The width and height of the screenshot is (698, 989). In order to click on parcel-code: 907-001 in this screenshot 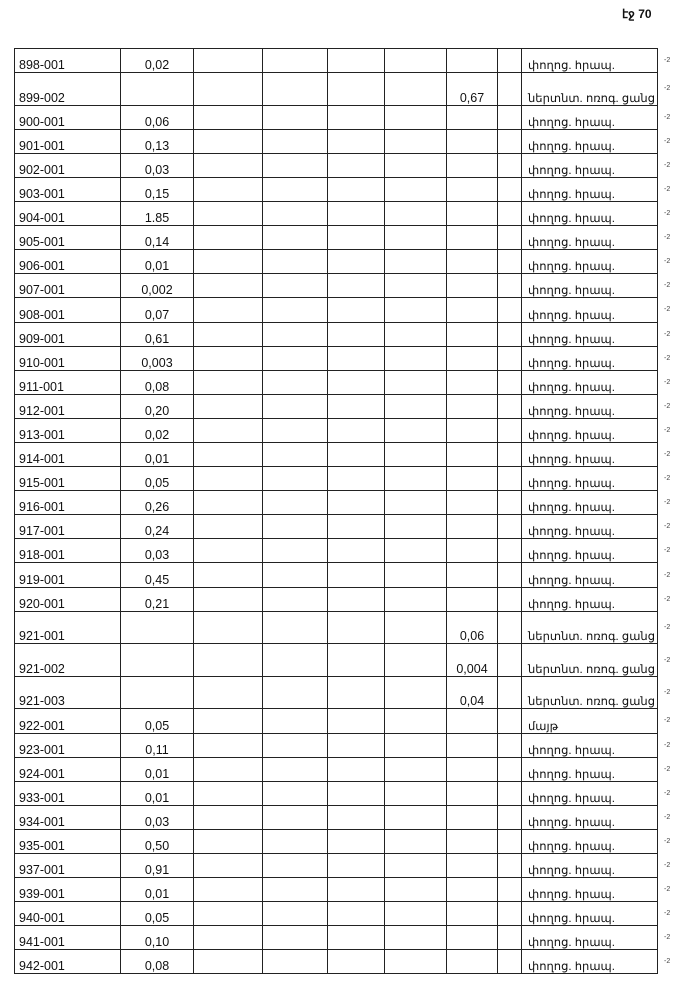, I will do `click(67, 286)`.